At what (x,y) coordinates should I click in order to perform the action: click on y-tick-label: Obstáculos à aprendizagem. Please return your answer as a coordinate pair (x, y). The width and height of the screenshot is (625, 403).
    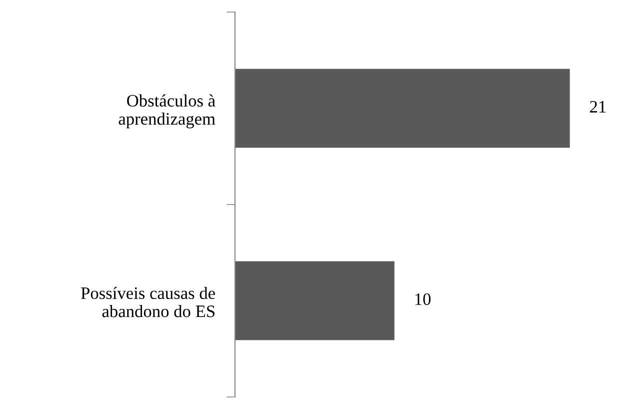
    Looking at the image, I should click on (167, 111).